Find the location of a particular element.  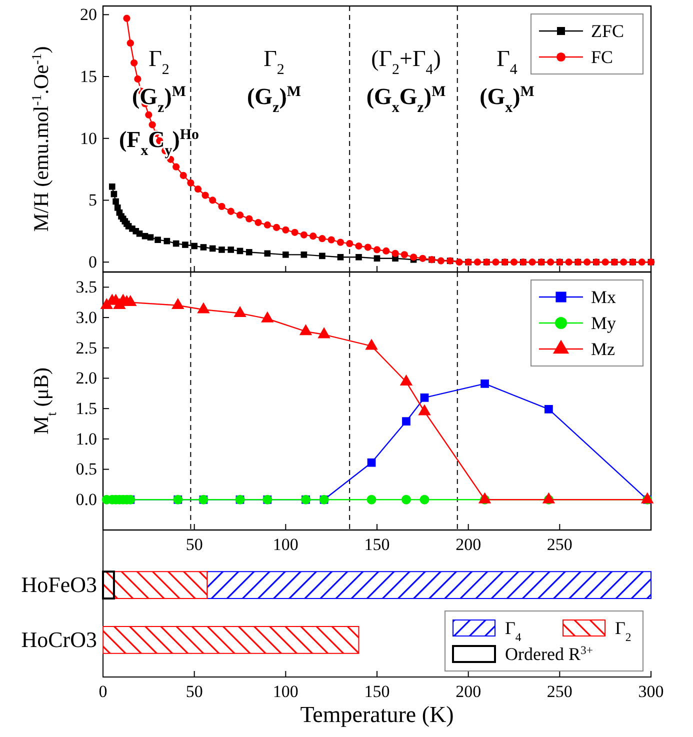

y-tick-label: 0.0 is located at coordinates (86, 500).